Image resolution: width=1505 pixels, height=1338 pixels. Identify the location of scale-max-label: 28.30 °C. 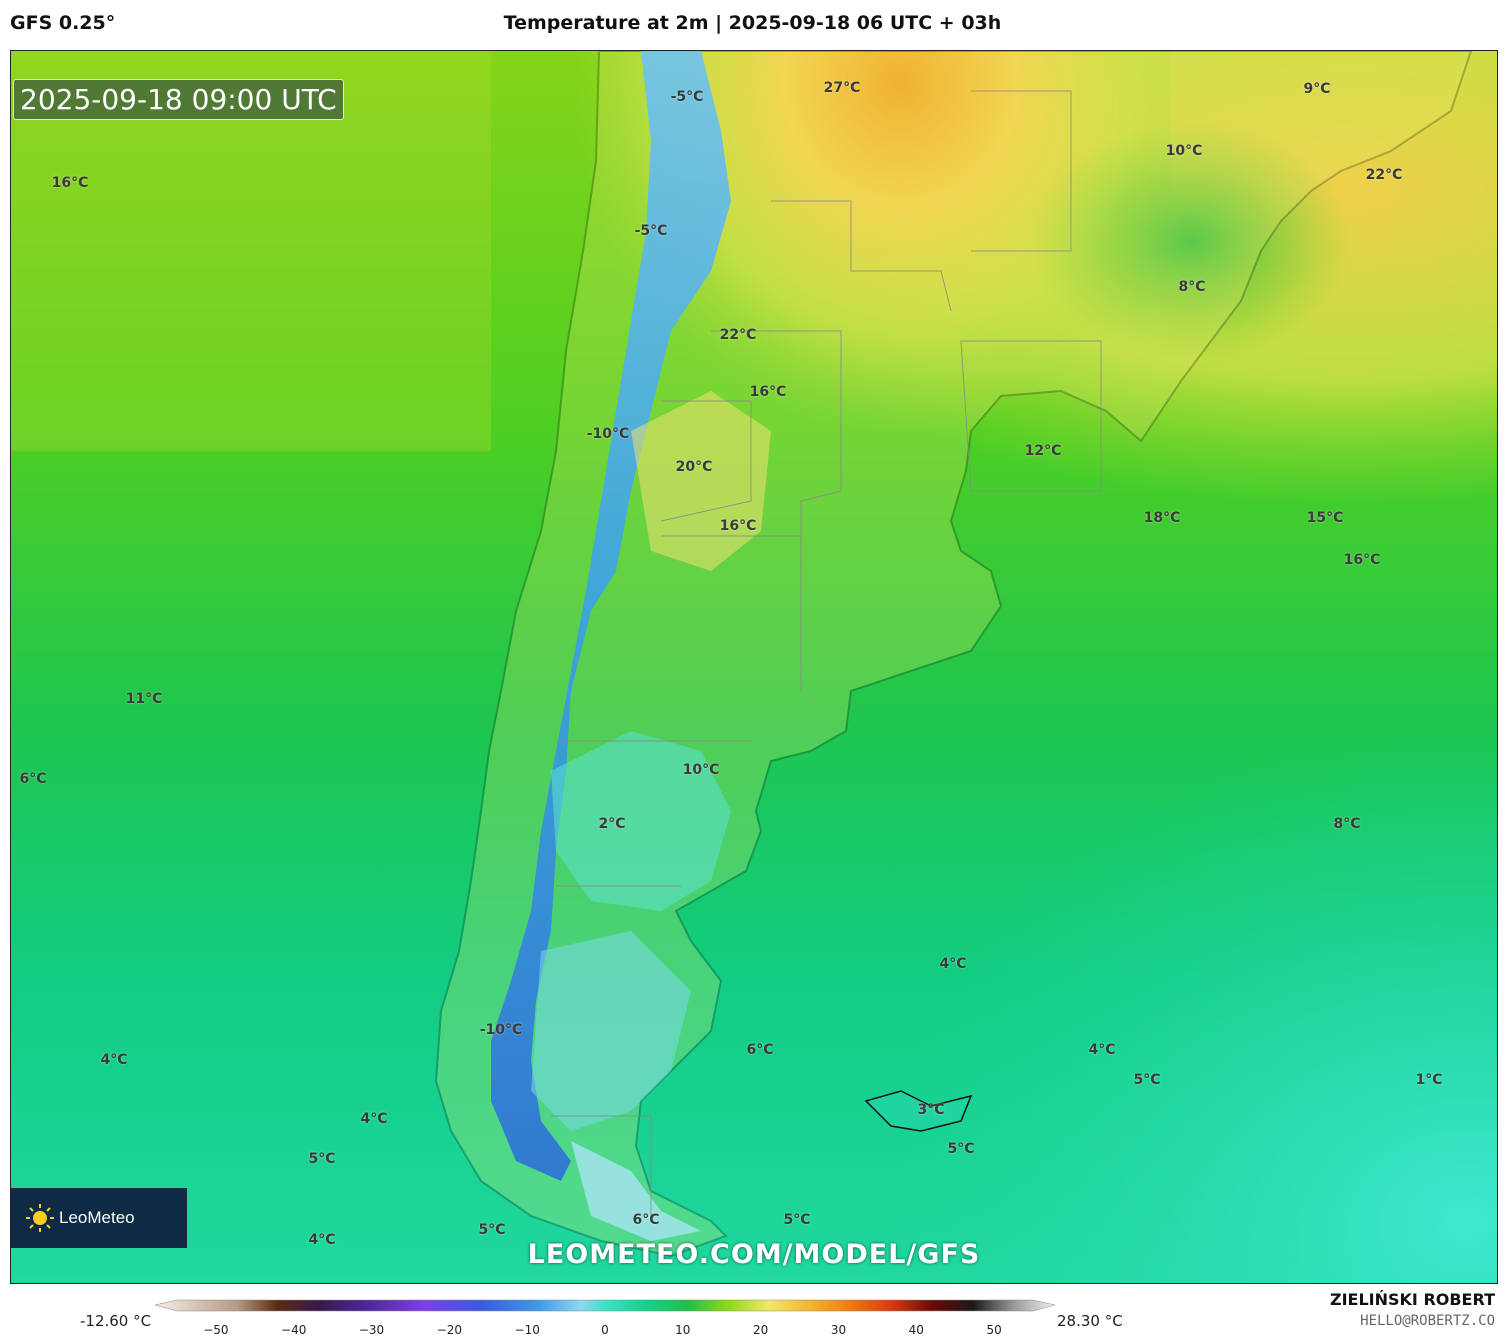
(1090, 1321).